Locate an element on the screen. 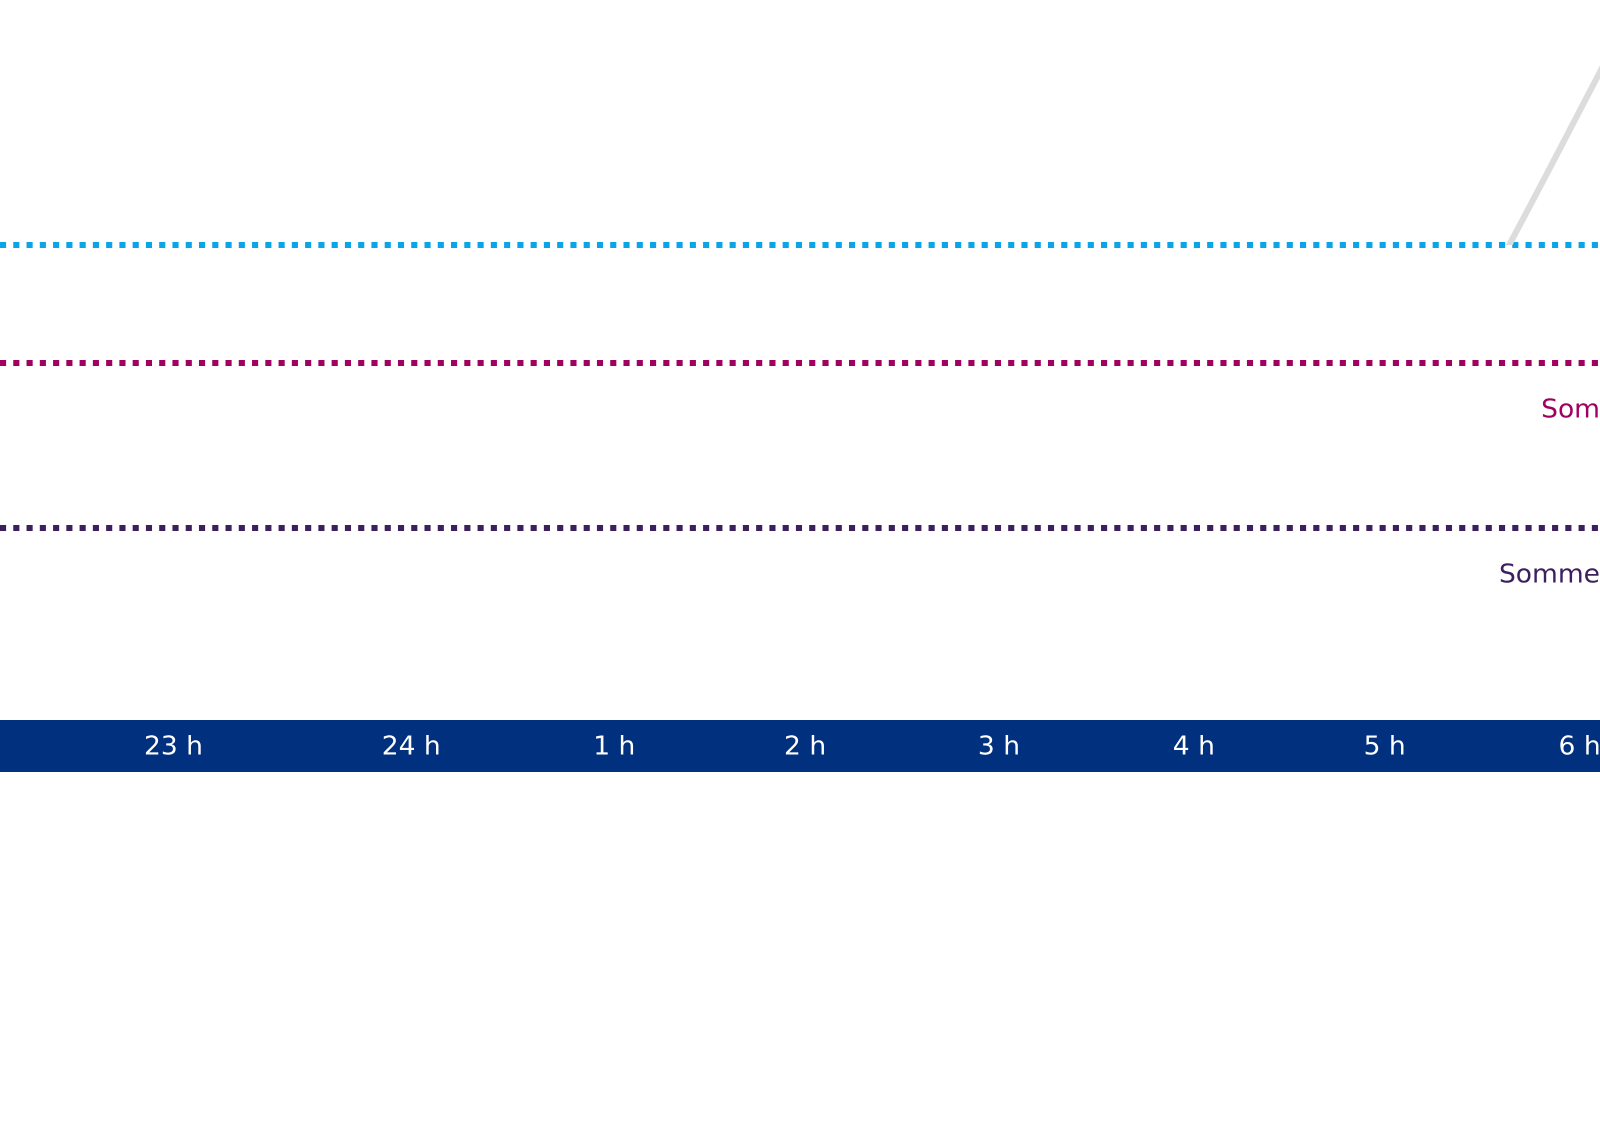  hour-label: 2 h is located at coordinates (805, 747).